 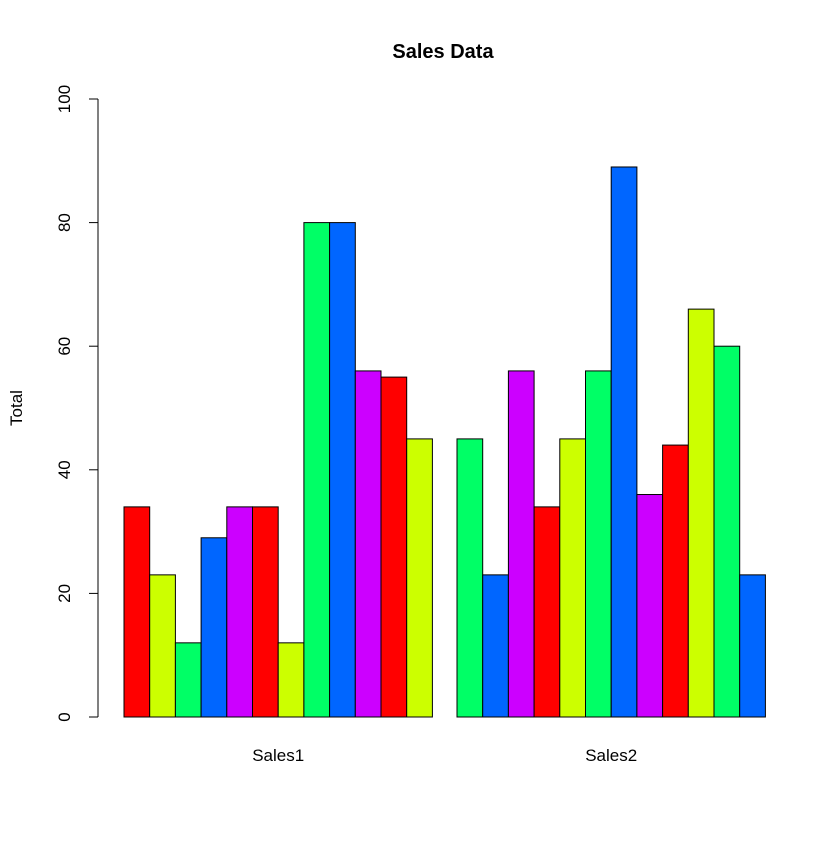 I want to click on y-axis-ticks: 0 20 40 60 80 100, so click(x=76, y=403).